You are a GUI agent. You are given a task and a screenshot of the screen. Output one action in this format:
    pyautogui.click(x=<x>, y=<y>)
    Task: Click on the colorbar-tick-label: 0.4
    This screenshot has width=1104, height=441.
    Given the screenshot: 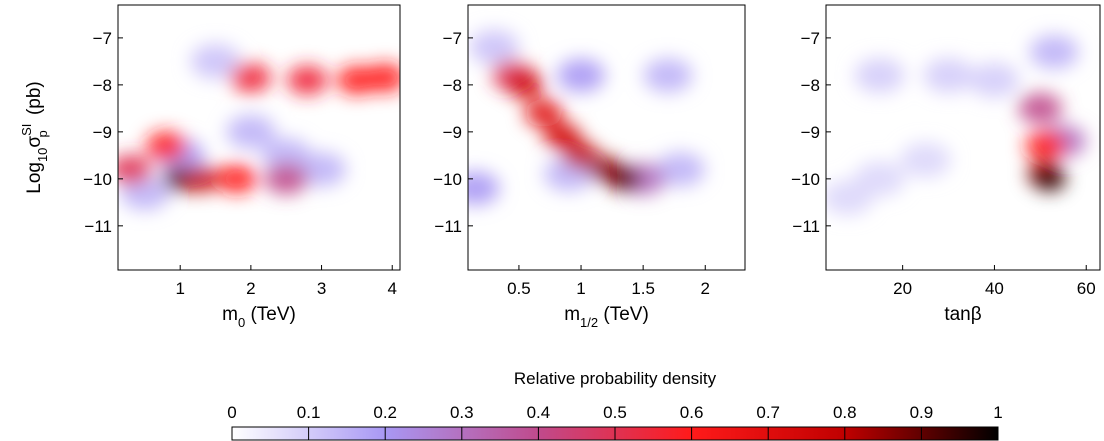 What is the action you would take?
    pyautogui.click(x=539, y=412)
    